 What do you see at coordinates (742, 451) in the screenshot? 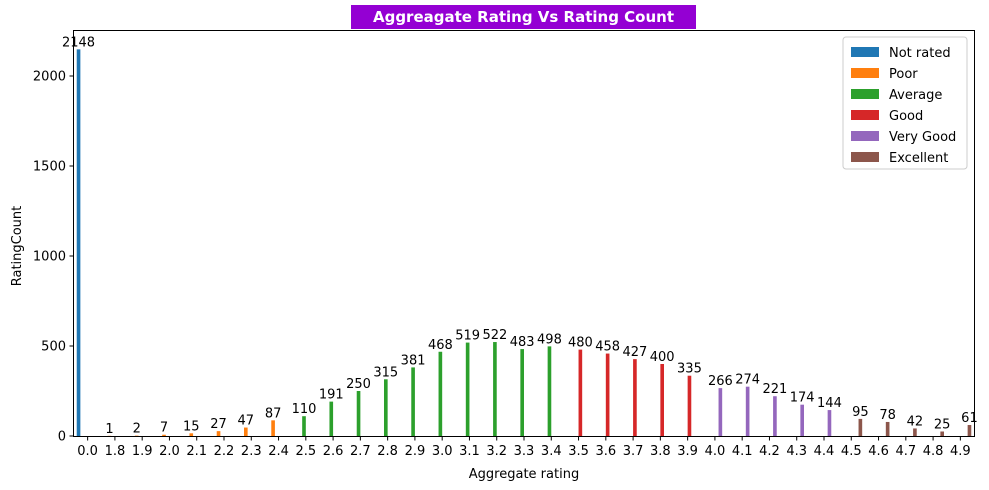
I see `x-tick-label: 4.1` at bounding box center [742, 451].